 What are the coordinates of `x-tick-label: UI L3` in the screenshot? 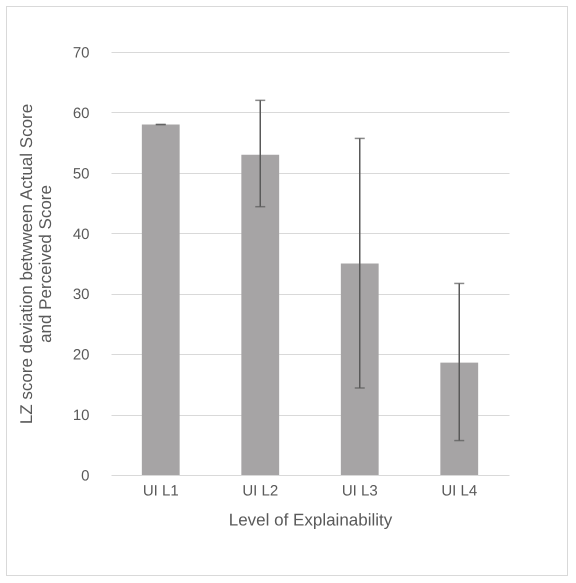 It's located at (360, 491).